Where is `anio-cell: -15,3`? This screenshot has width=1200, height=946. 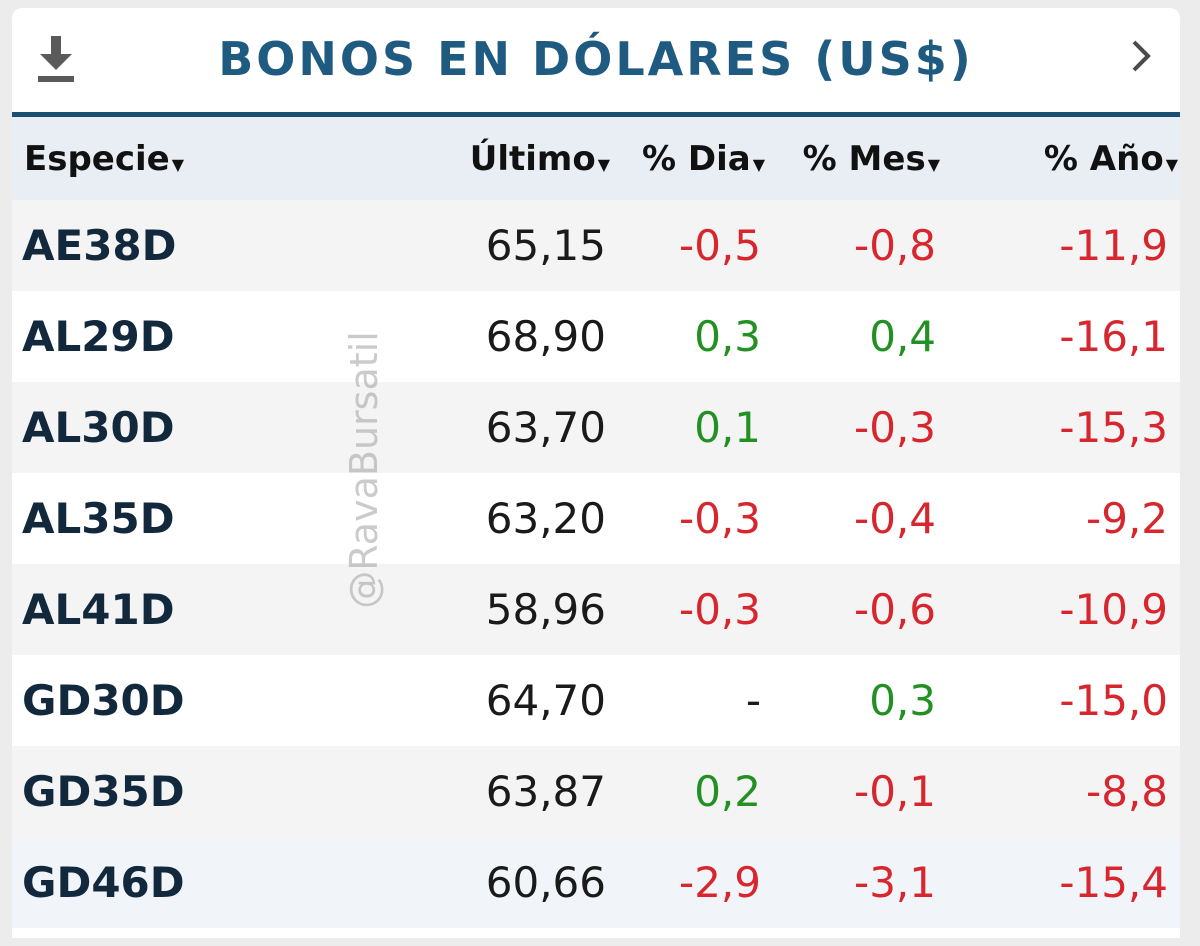 anio-cell: -15,3 is located at coordinates (1113, 427).